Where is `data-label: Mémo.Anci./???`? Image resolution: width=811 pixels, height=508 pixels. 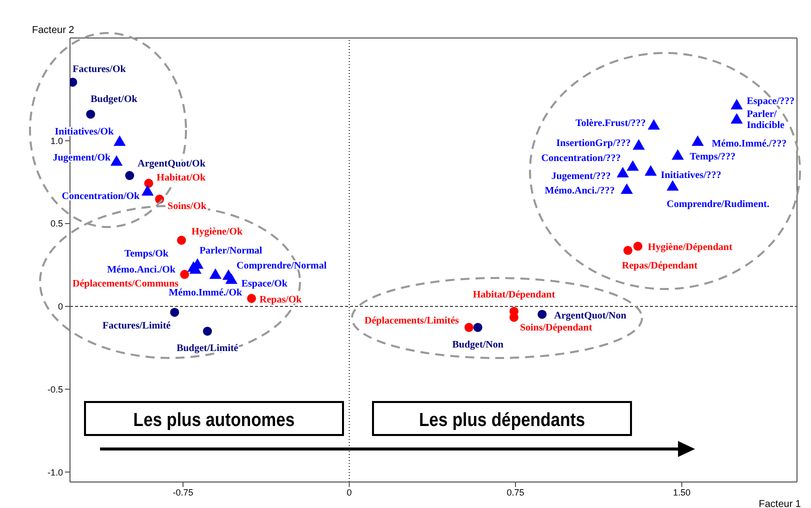 data-label: Mémo.Anci./??? is located at coordinates (579, 190).